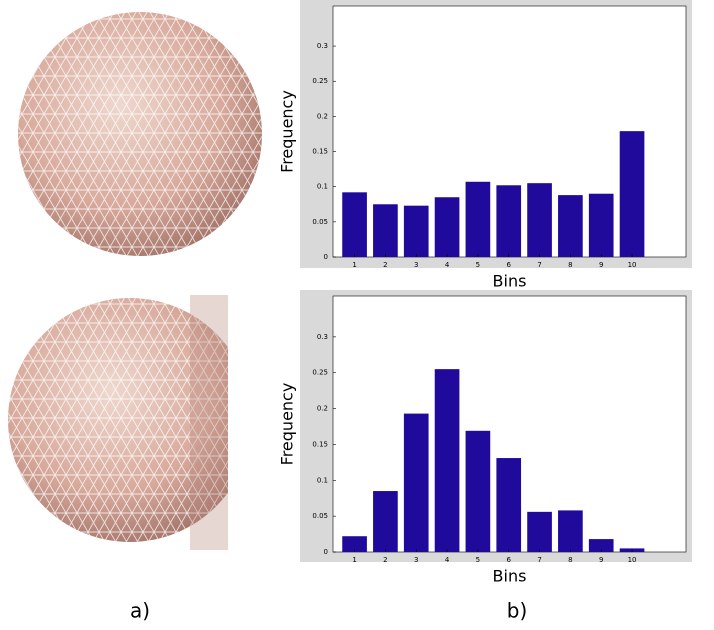  Describe the element at coordinates (140, 611) in the screenshot. I see `caption: a)` at that location.